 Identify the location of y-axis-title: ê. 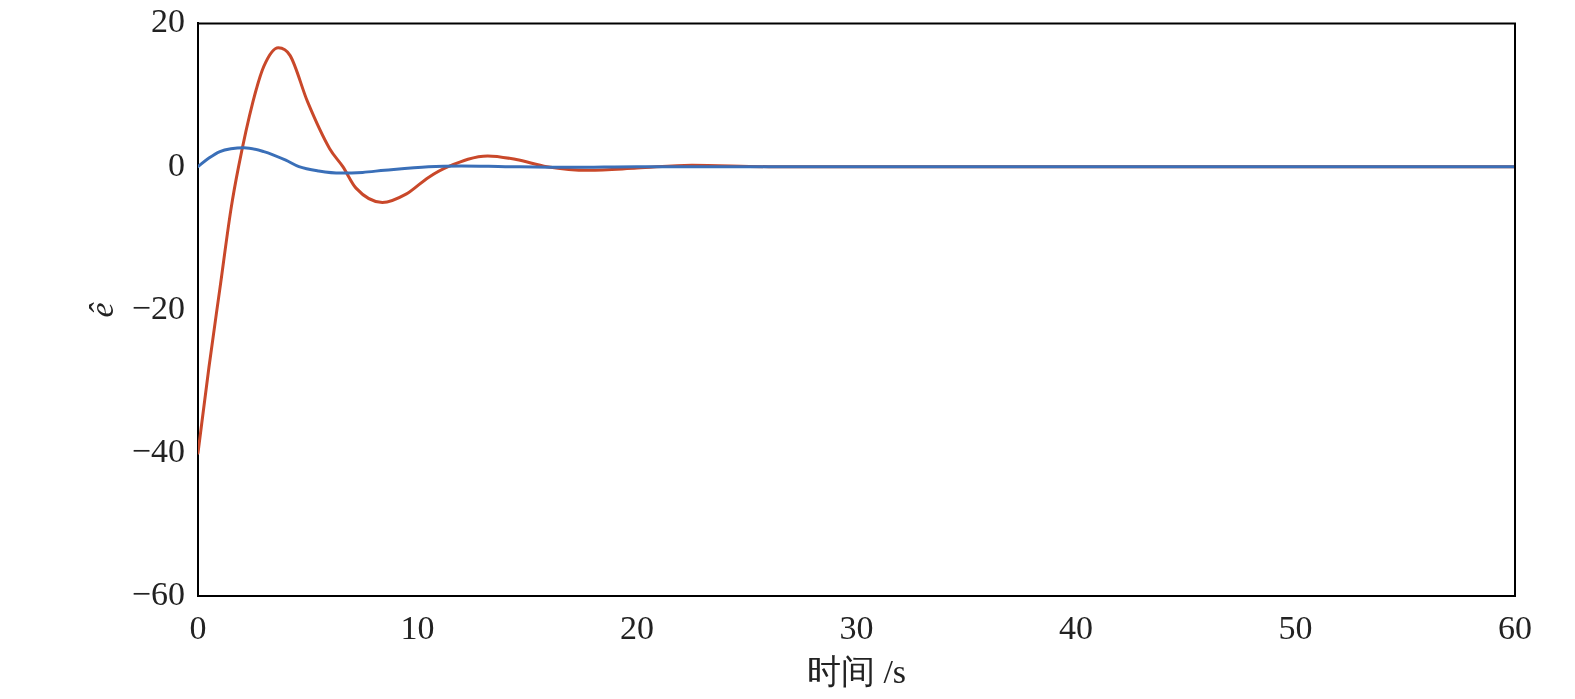
(102, 309).